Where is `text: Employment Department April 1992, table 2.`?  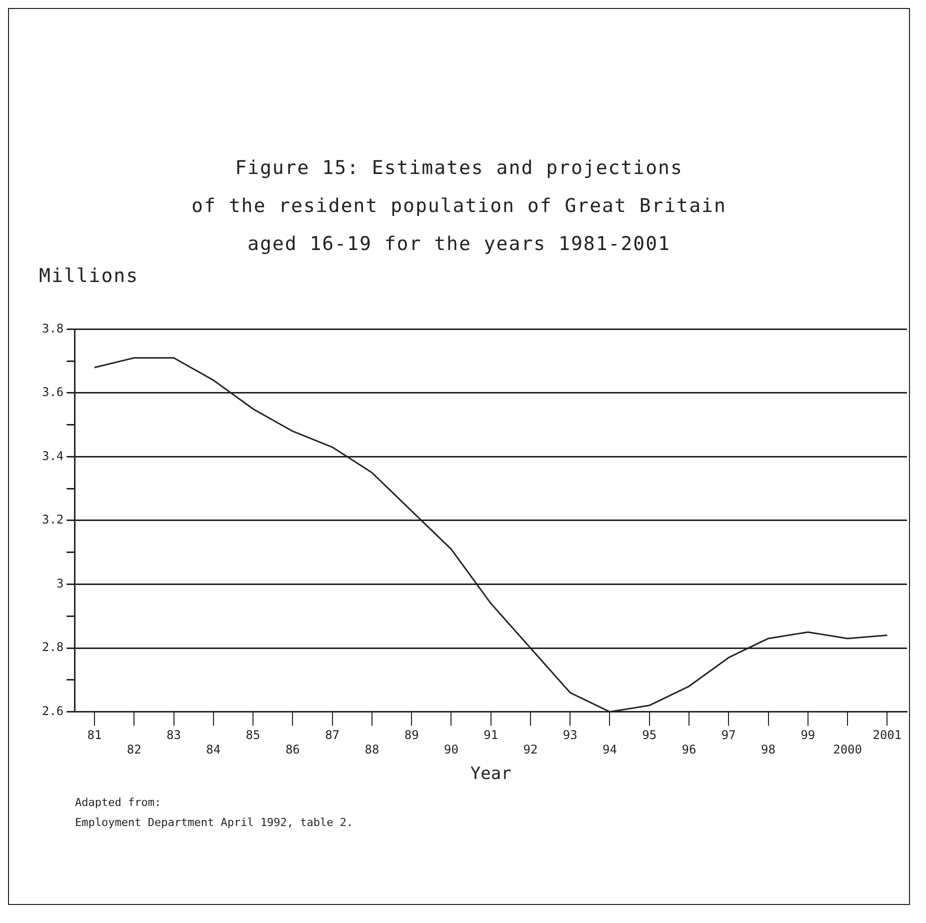
text: Employment Department April 1992, table 2. is located at coordinates (214, 823).